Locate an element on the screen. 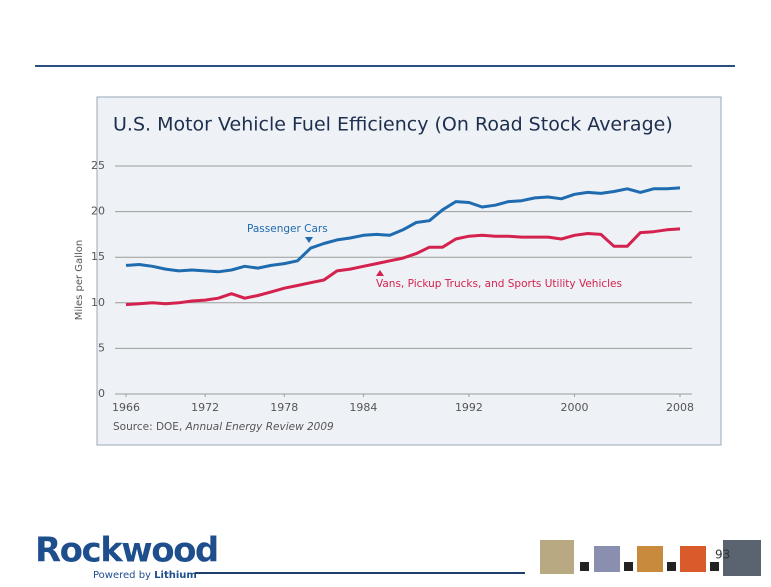  y-tick-label: 20 is located at coordinates (98, 211).